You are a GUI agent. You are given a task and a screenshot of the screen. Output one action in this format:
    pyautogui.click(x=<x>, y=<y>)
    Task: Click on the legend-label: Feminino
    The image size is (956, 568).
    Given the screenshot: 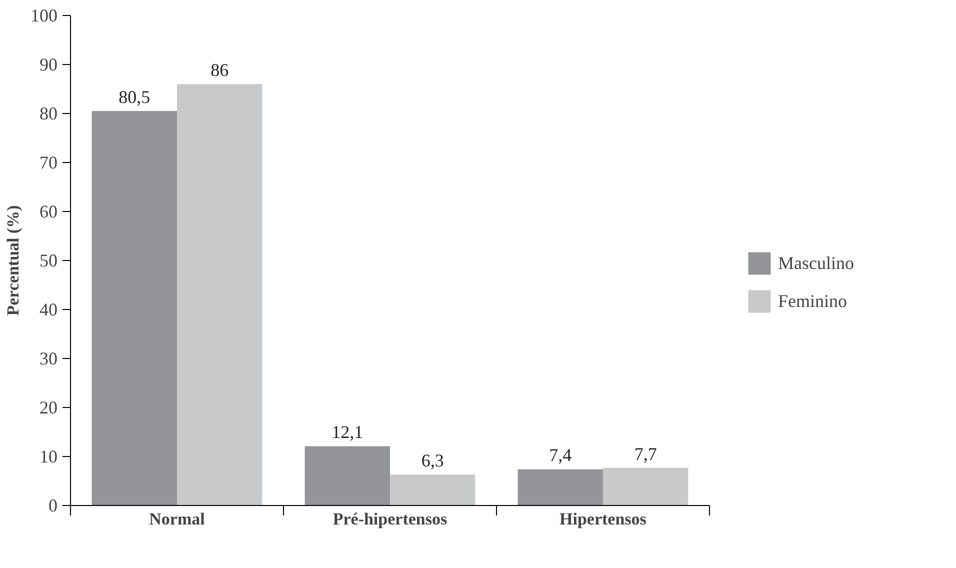 What is the action you would take?
    pyautogui.click(x=813, y=301)
    